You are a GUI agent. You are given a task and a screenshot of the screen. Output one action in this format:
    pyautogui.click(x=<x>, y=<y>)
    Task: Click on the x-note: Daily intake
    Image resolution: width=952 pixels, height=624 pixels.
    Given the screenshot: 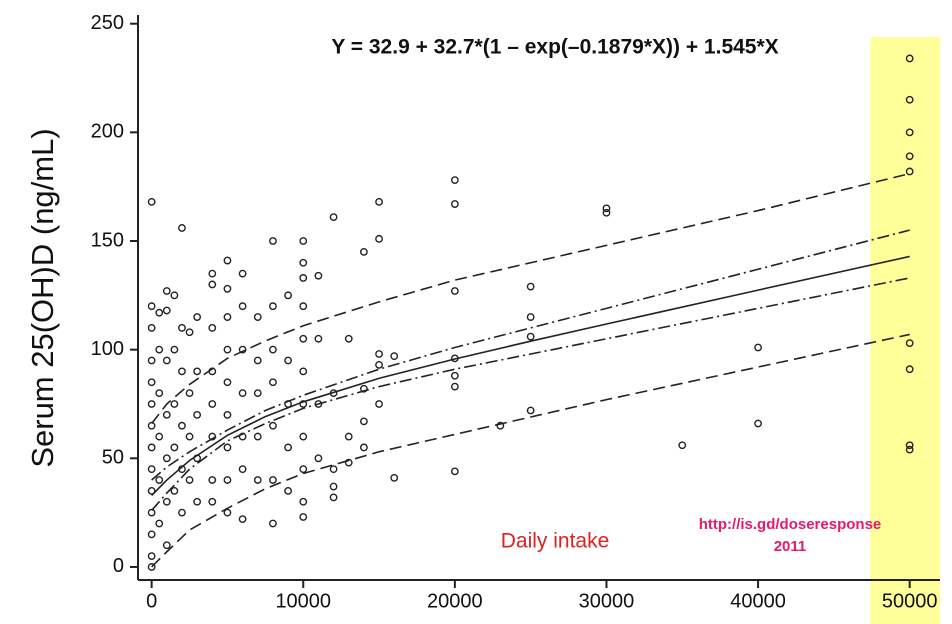 What is the action you would take?
    pyautogui.click(x=555, y=541)
    